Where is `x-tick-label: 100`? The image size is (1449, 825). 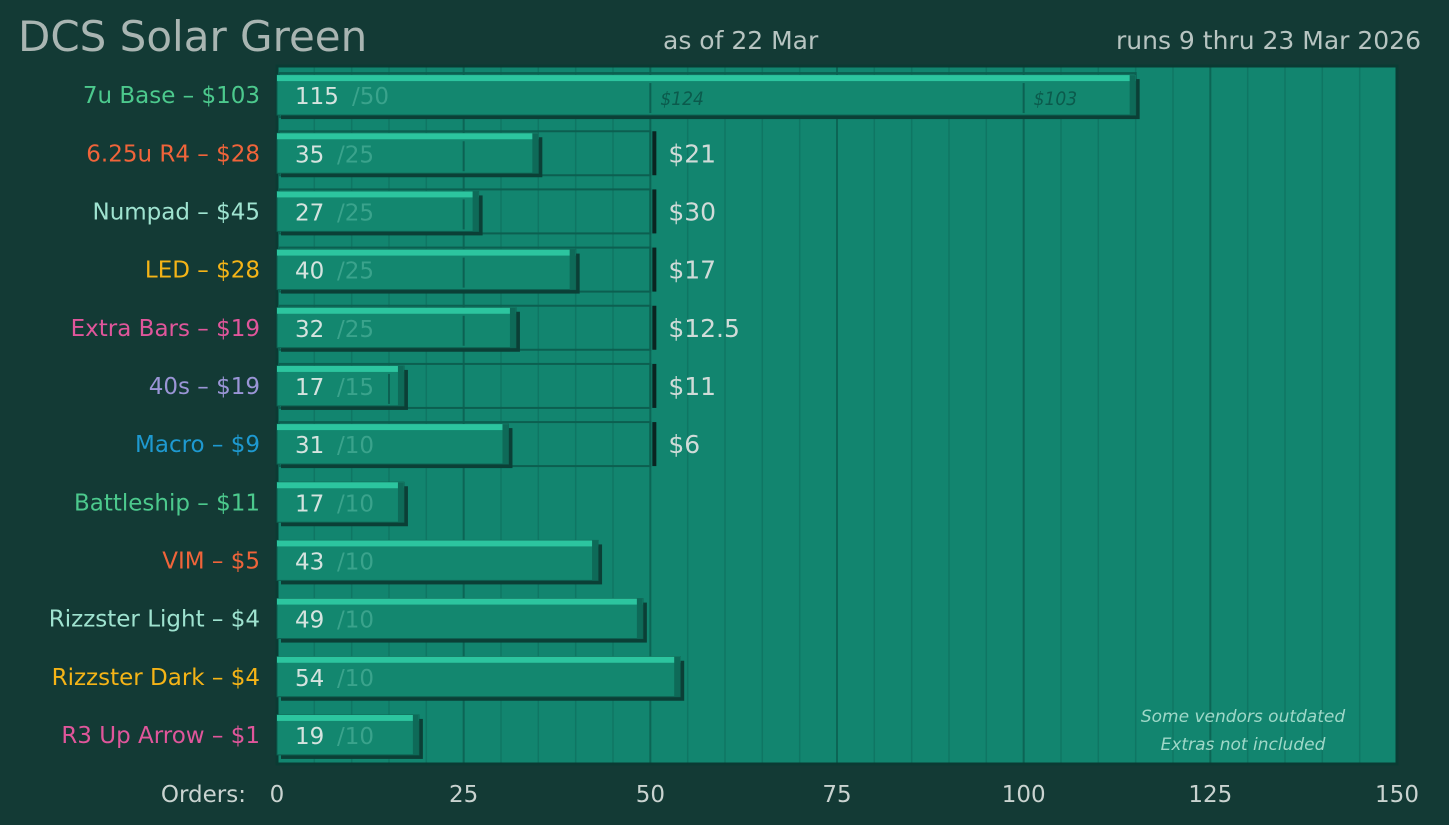
x-tick-label: 100 is located at coordinates (1024, 795).